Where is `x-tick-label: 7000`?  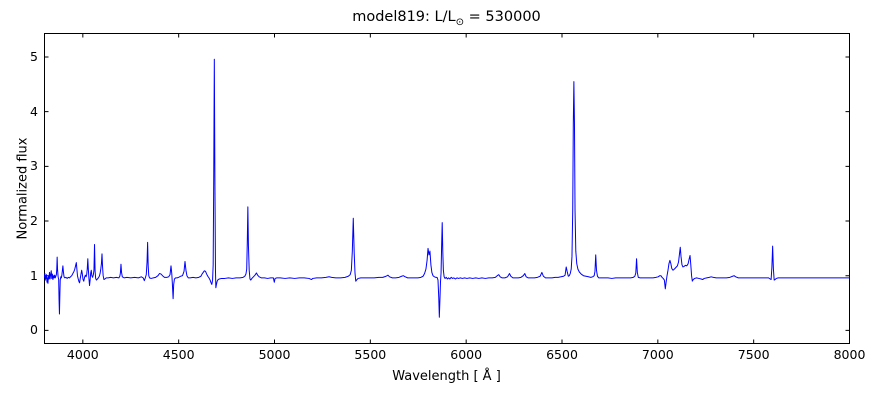
x-tick-label: 7000 is located at coordinates (657, 354).